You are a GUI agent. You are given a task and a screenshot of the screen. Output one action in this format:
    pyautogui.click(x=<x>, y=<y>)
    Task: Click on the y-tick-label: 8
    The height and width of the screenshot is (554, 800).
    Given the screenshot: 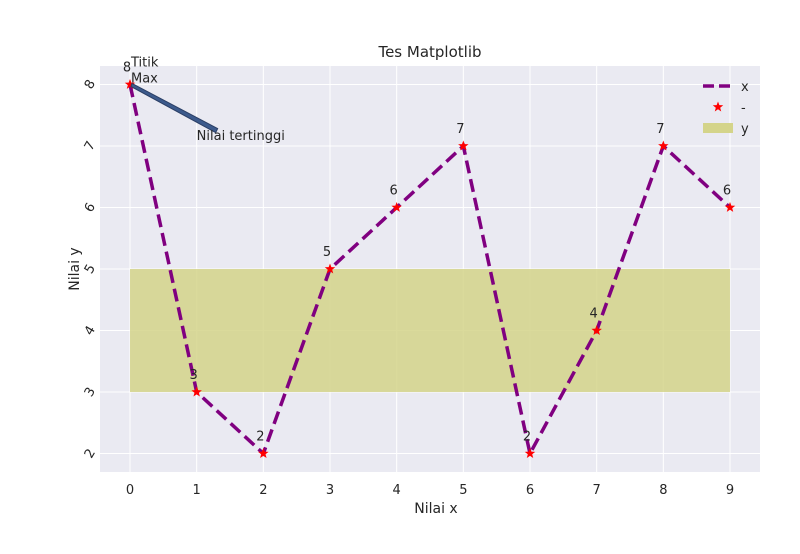 What is the action you would take?
    pyautogui.click(x=90, y=84)
    